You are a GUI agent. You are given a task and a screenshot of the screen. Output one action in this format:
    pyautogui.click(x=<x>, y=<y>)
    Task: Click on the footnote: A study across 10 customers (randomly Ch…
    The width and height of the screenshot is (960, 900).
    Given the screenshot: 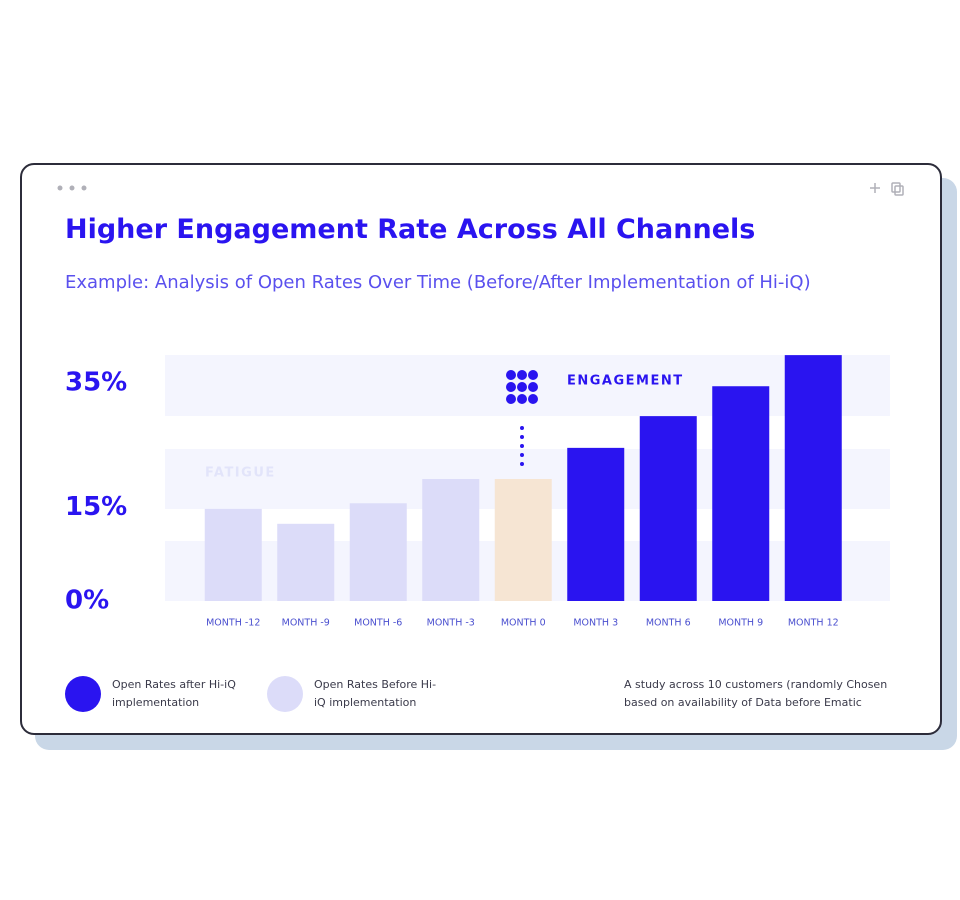 What is the action you would take?
    pyautogui.click(x=756, y=693)
    